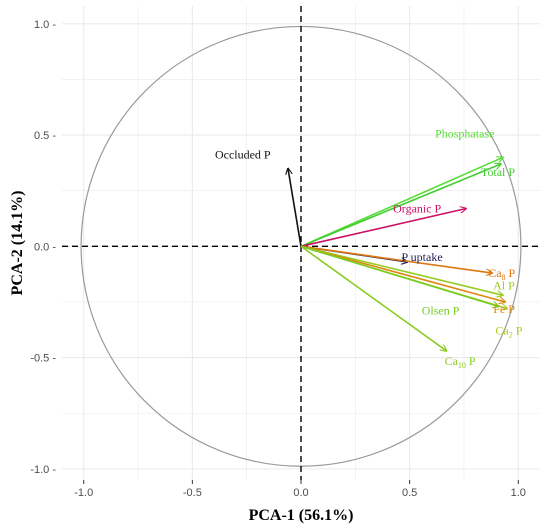 The image size is (550, 528). Describe the element at coordinates (45, 247) in the screenshot. I see `y-tick-label: 0.0 -` at that location.